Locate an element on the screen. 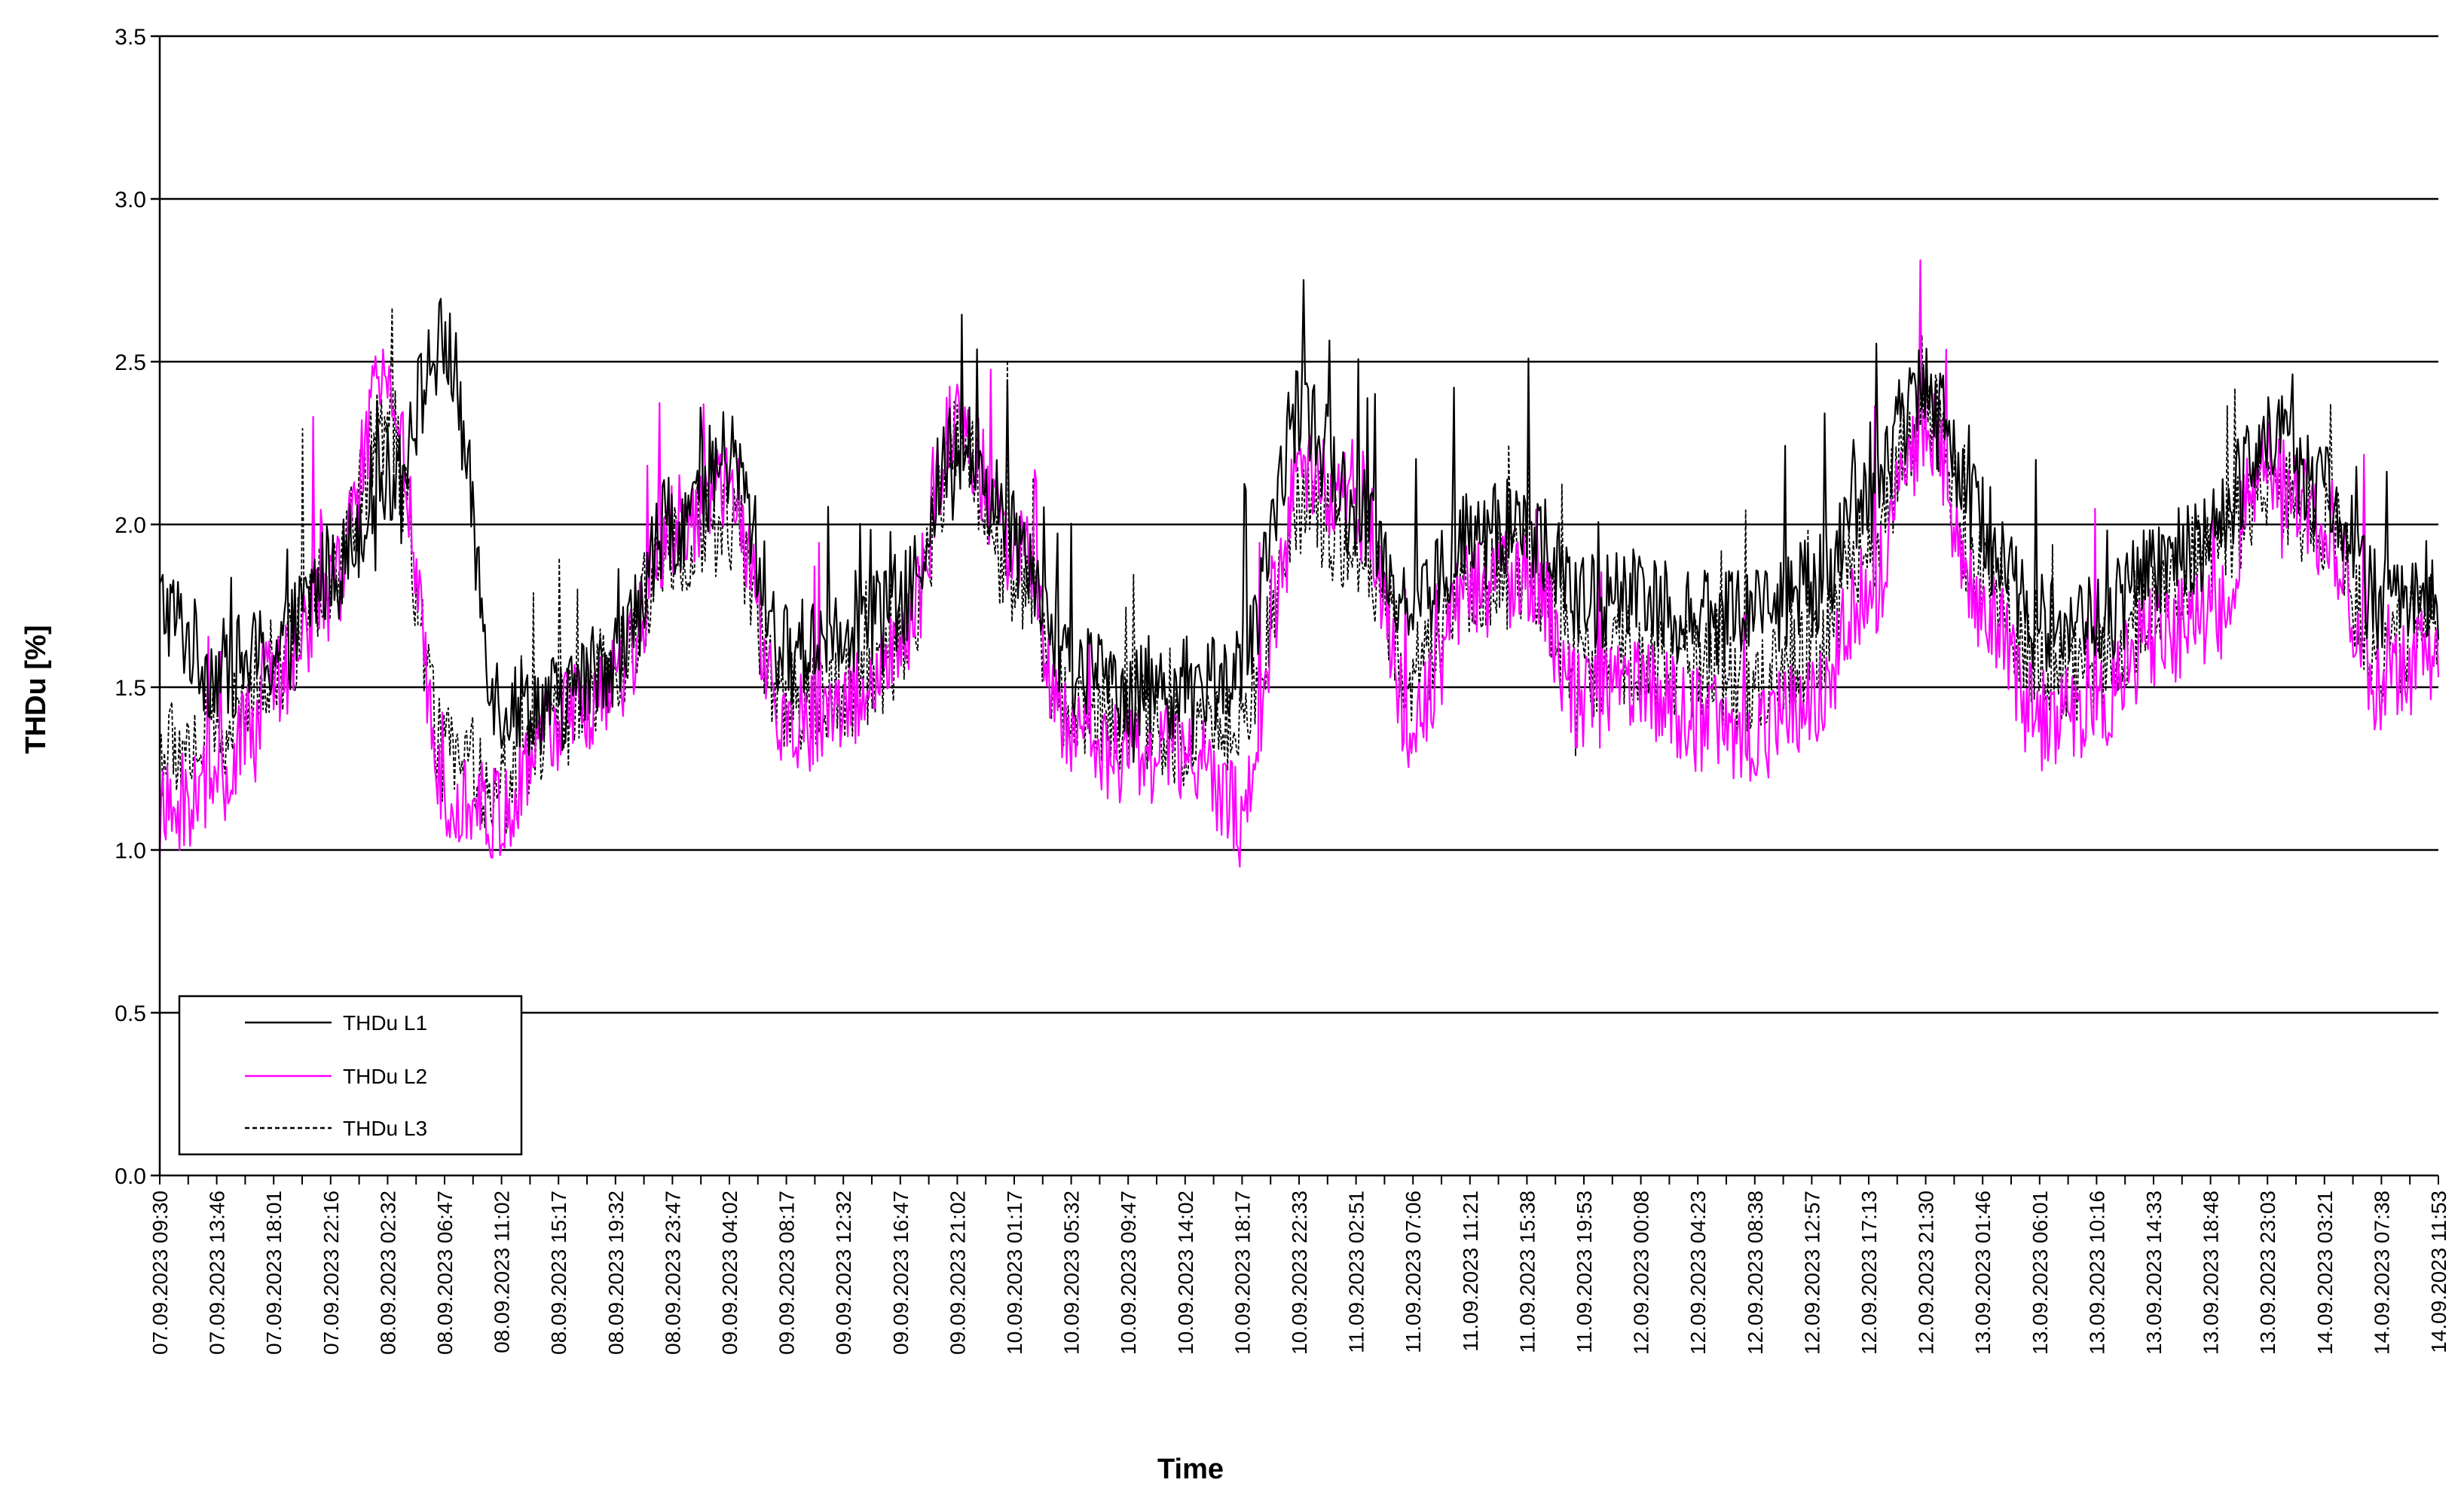 The image size is (2464, 1501). x-tick-label: 13.09.2023 01:46 is located at coordinates (1983, 1273).